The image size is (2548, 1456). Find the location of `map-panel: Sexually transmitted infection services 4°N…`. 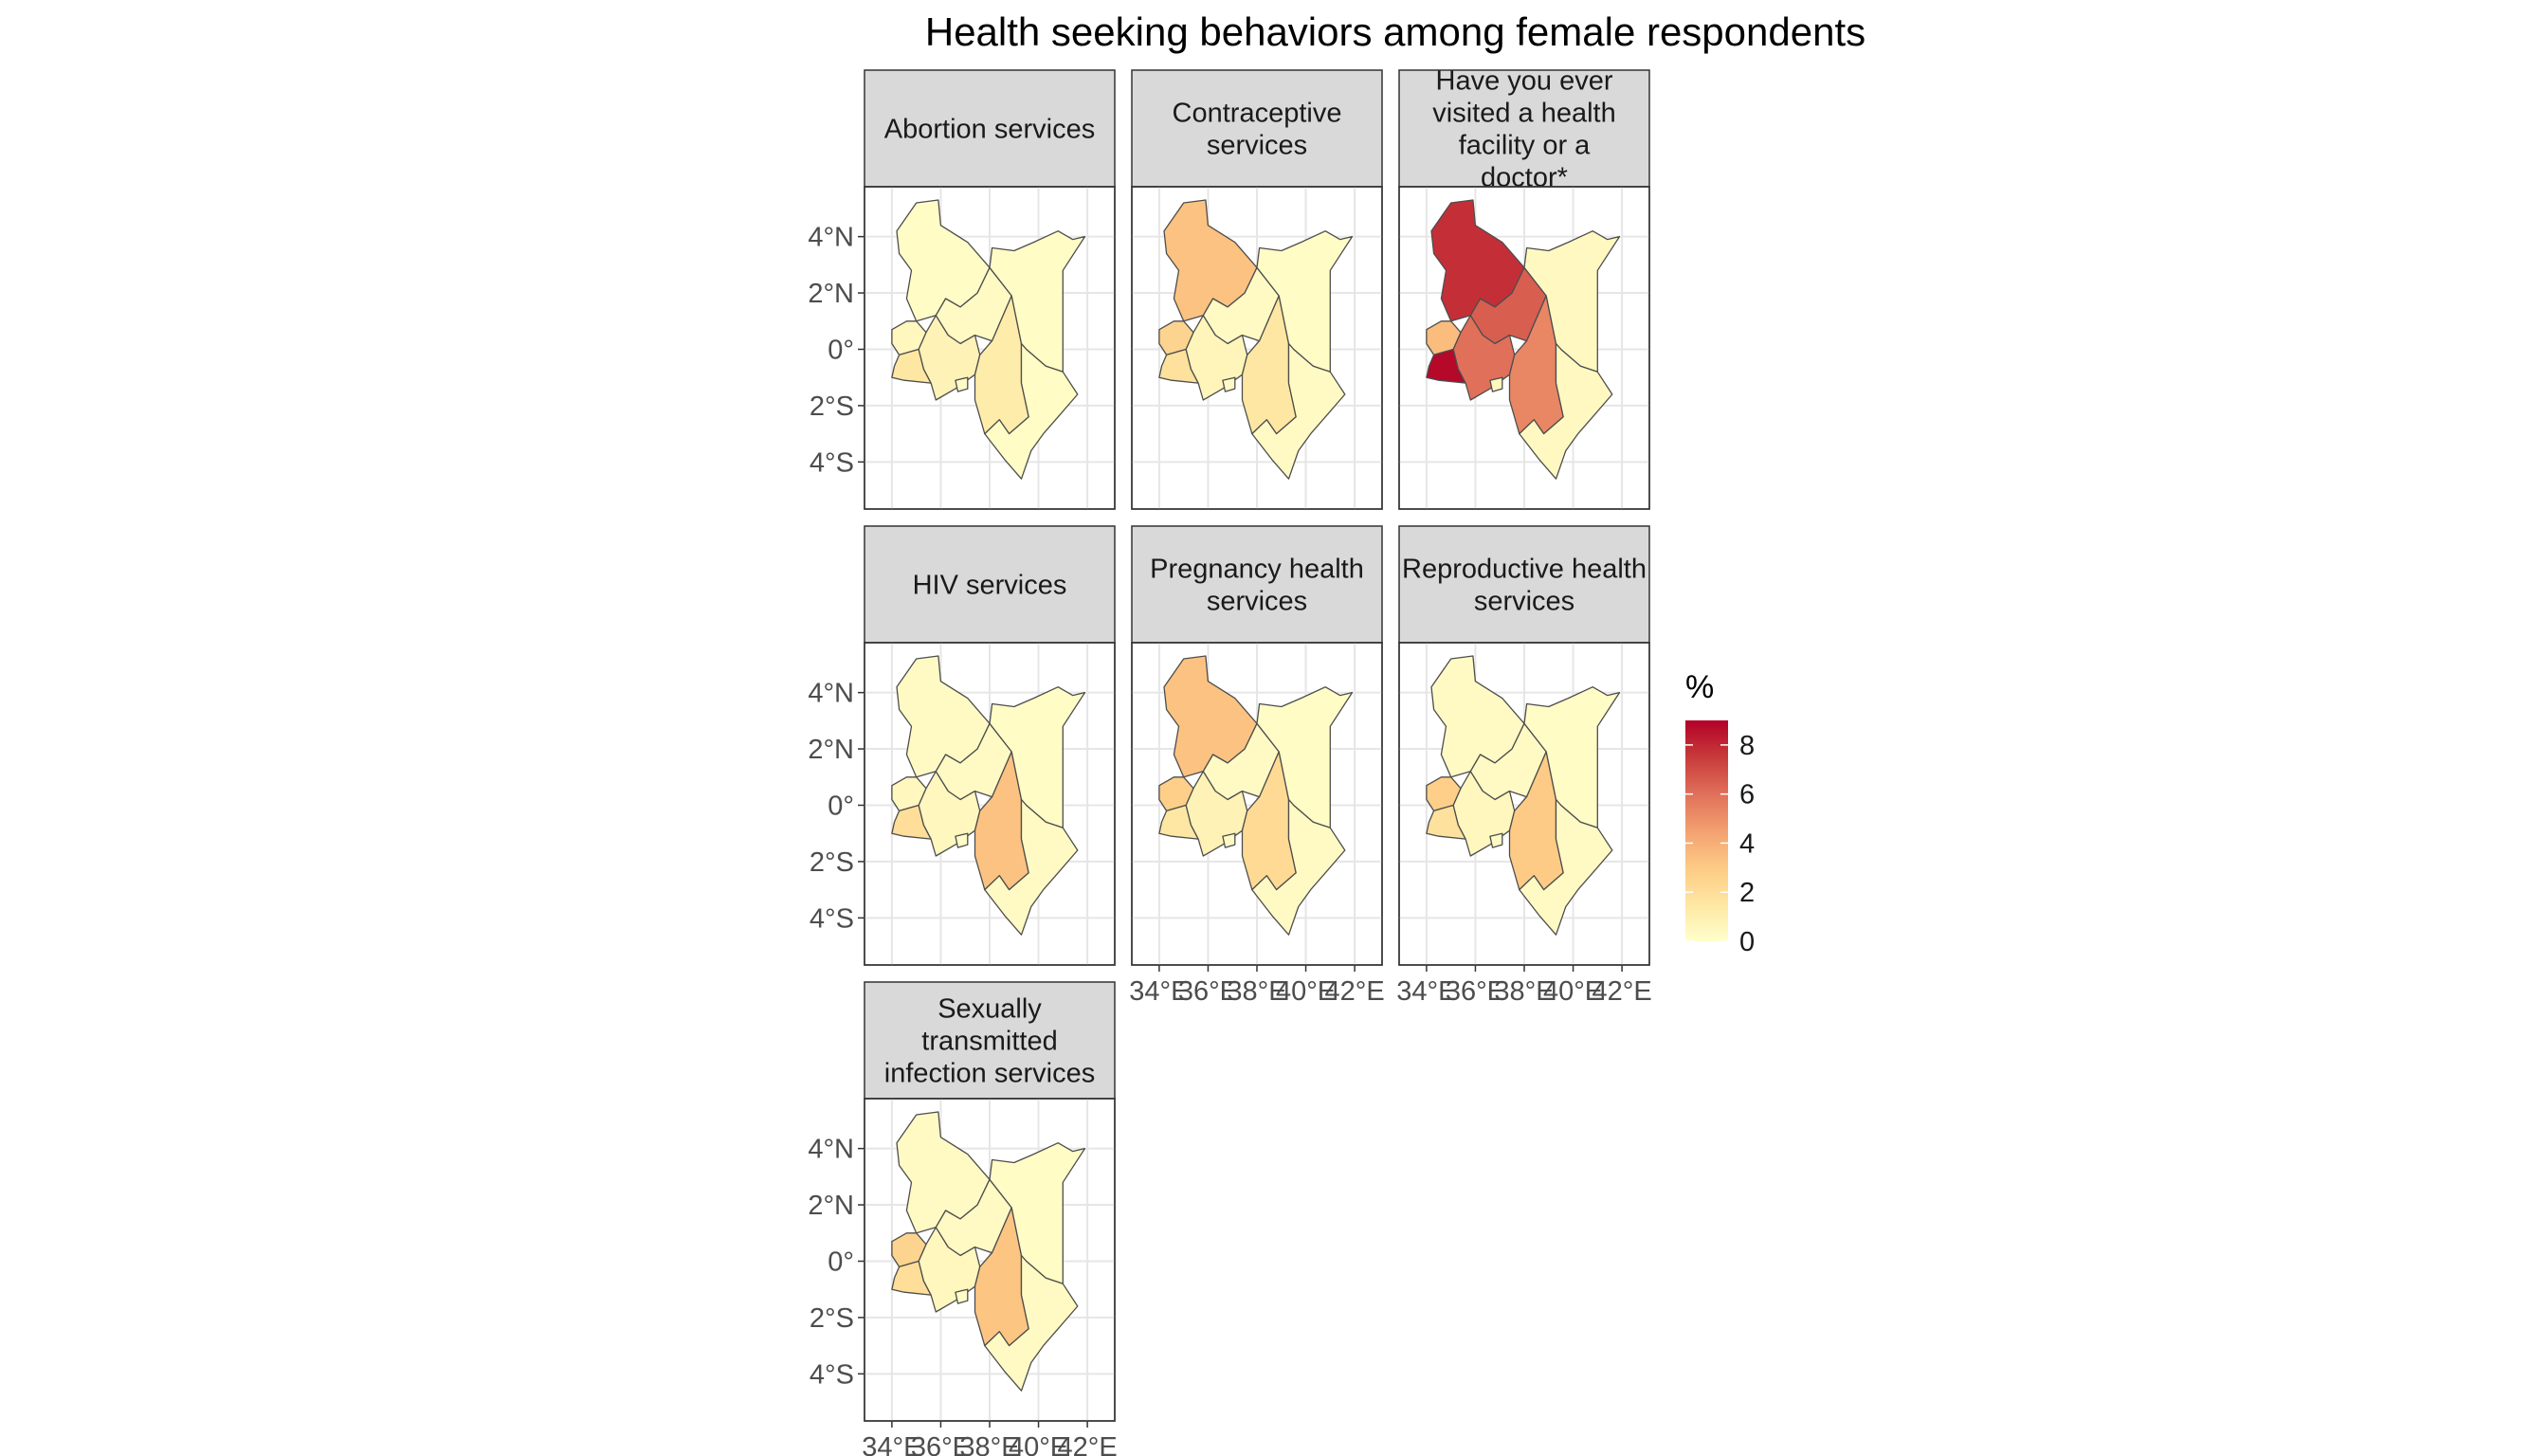

map-panel: Sexually transmitted infection services 4°N… is located at coordinates (963, 1218).